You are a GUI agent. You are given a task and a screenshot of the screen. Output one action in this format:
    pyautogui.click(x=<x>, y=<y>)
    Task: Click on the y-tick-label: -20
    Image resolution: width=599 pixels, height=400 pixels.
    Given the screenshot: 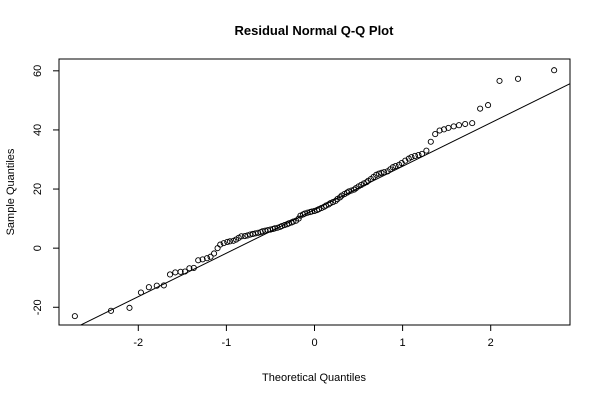 What is the action you would take?
    pyautogui.click(x=38, y=307)
    